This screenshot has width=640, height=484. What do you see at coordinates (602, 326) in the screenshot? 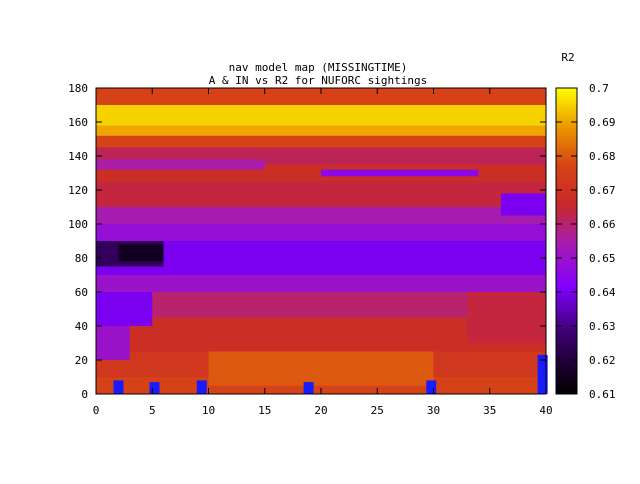
I see `cbar-tick-label-2: 0.63` at bounding box center [602, 326].